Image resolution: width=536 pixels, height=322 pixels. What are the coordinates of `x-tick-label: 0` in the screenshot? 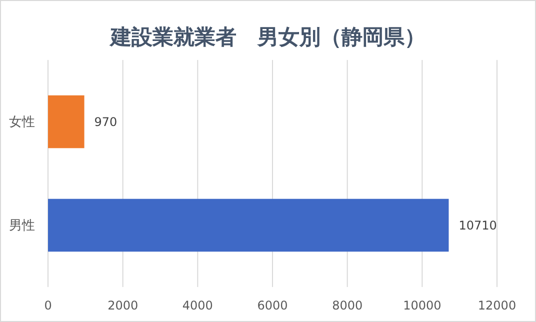 It's located at (48, 305).